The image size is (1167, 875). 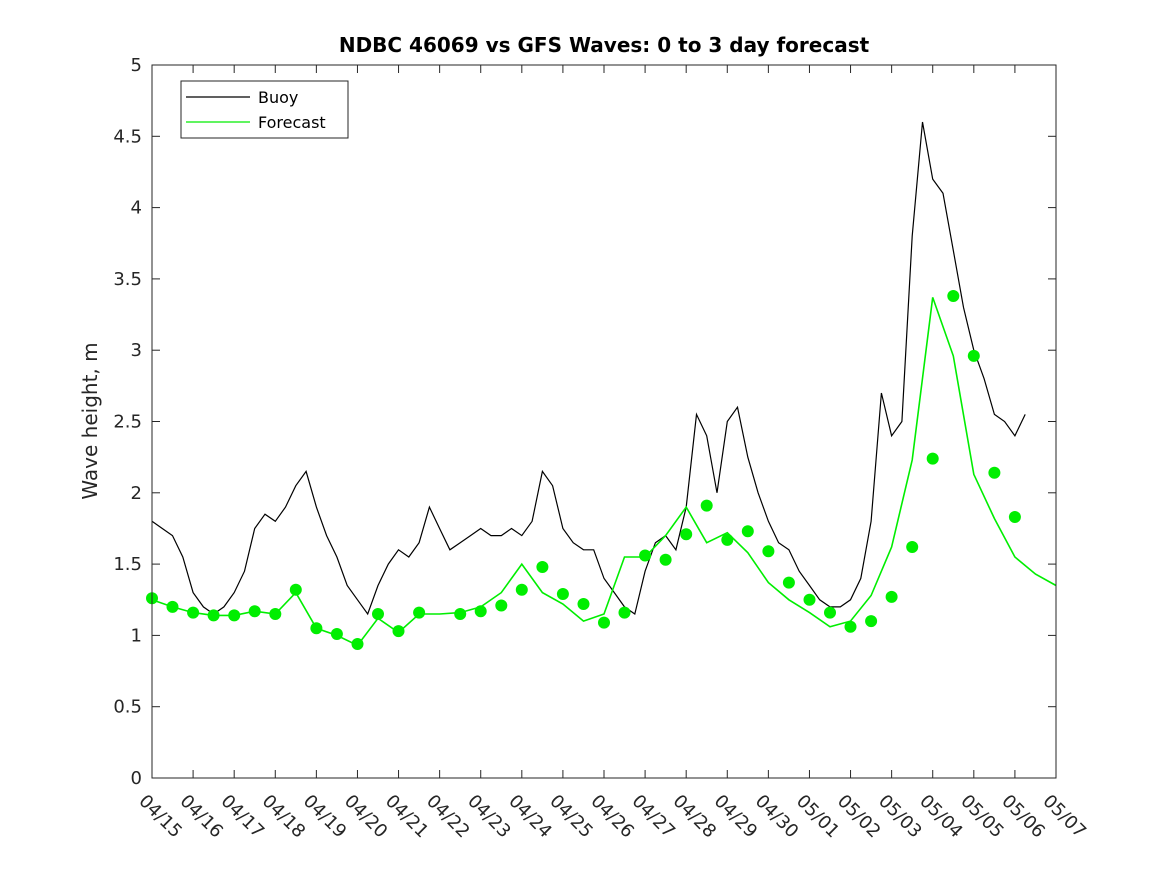 What do you see at coordinates (278, 97) in the screenshot?
I see `legend-label-buoy: Buoy` at bounding box center [278, 97].